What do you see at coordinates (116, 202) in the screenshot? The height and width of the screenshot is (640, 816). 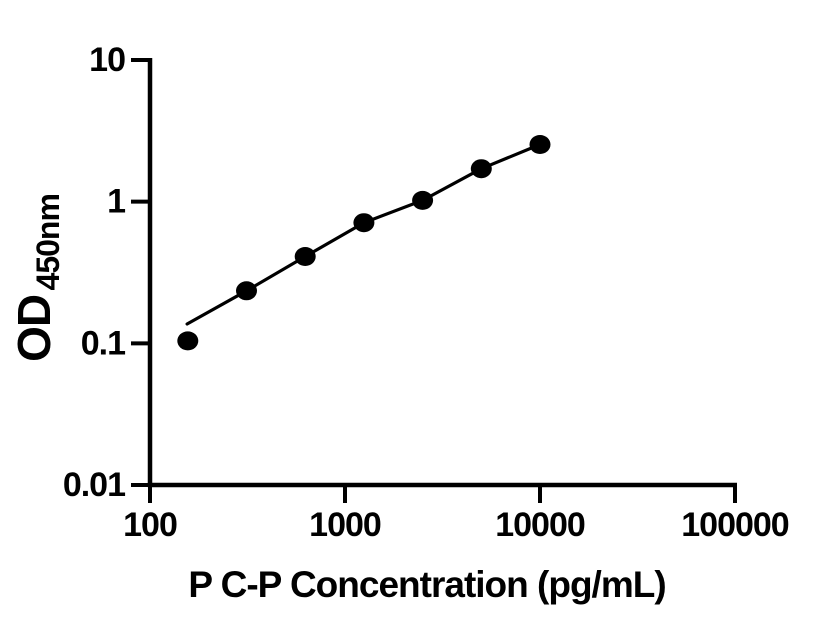 I see `y-tick-label: 1` at bounding box center [116, 202].